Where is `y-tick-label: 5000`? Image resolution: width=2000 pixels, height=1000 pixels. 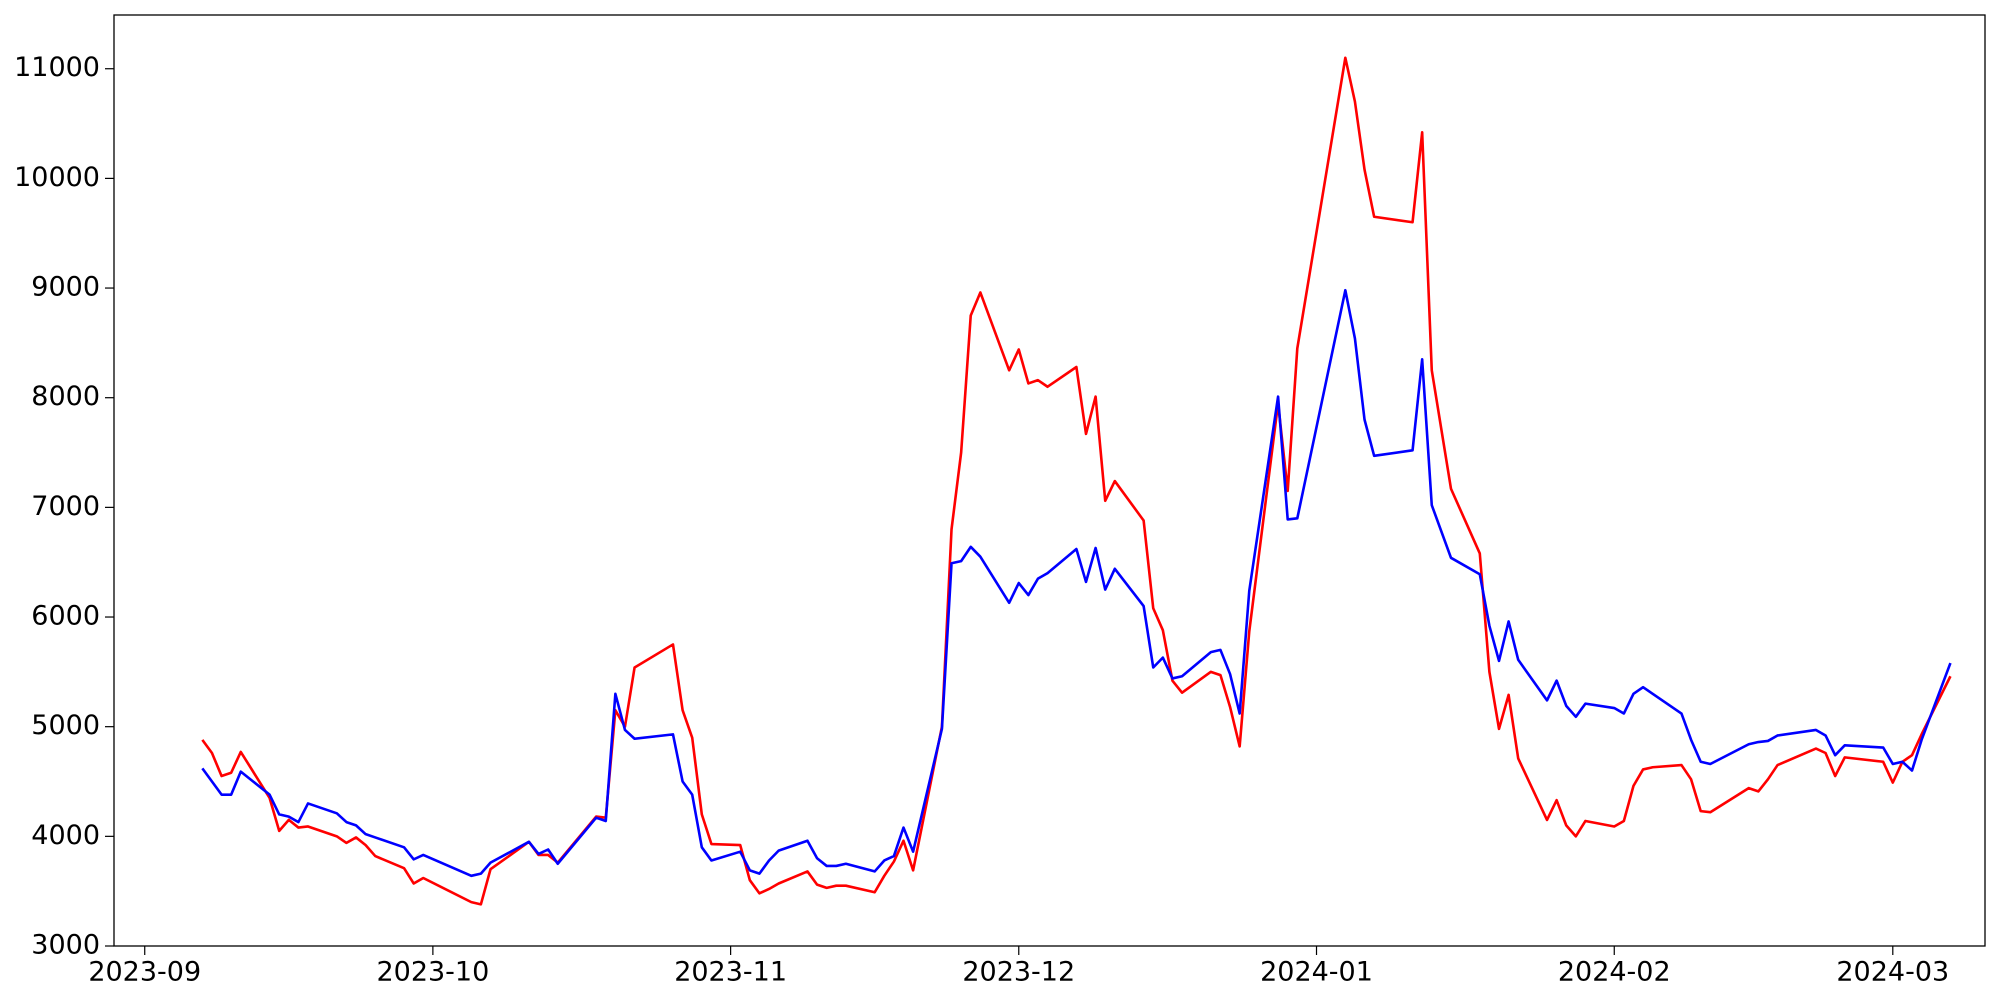 y-tick-label: 5000 is located at coordinates (65, 725).